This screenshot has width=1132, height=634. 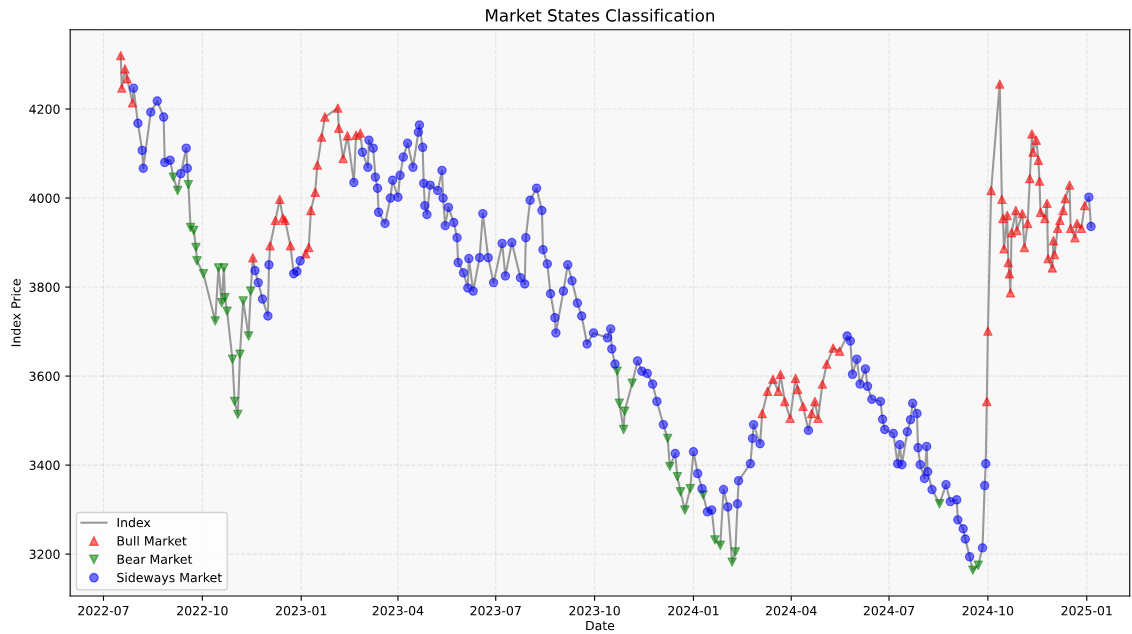 What do you see at coordinates (791, 610) in the screenshot?
I see `x-tick-label: 2024-04` at bounding box center [791, 610].